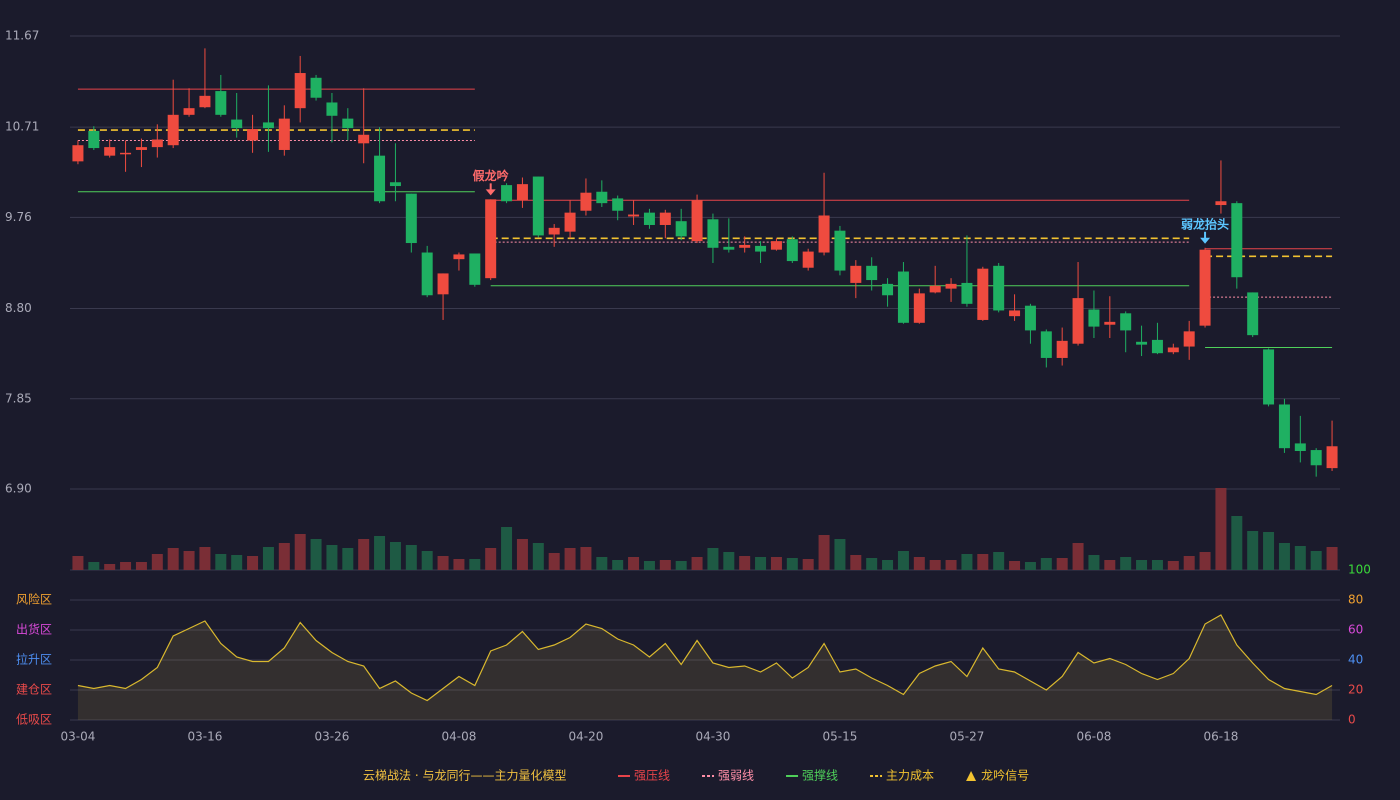 The image size is (1400, 800). What do you see at coordinates (22, 127) in the screenshot?
I see `y-tick-label: 10.71` at bounding box center [22, 127].